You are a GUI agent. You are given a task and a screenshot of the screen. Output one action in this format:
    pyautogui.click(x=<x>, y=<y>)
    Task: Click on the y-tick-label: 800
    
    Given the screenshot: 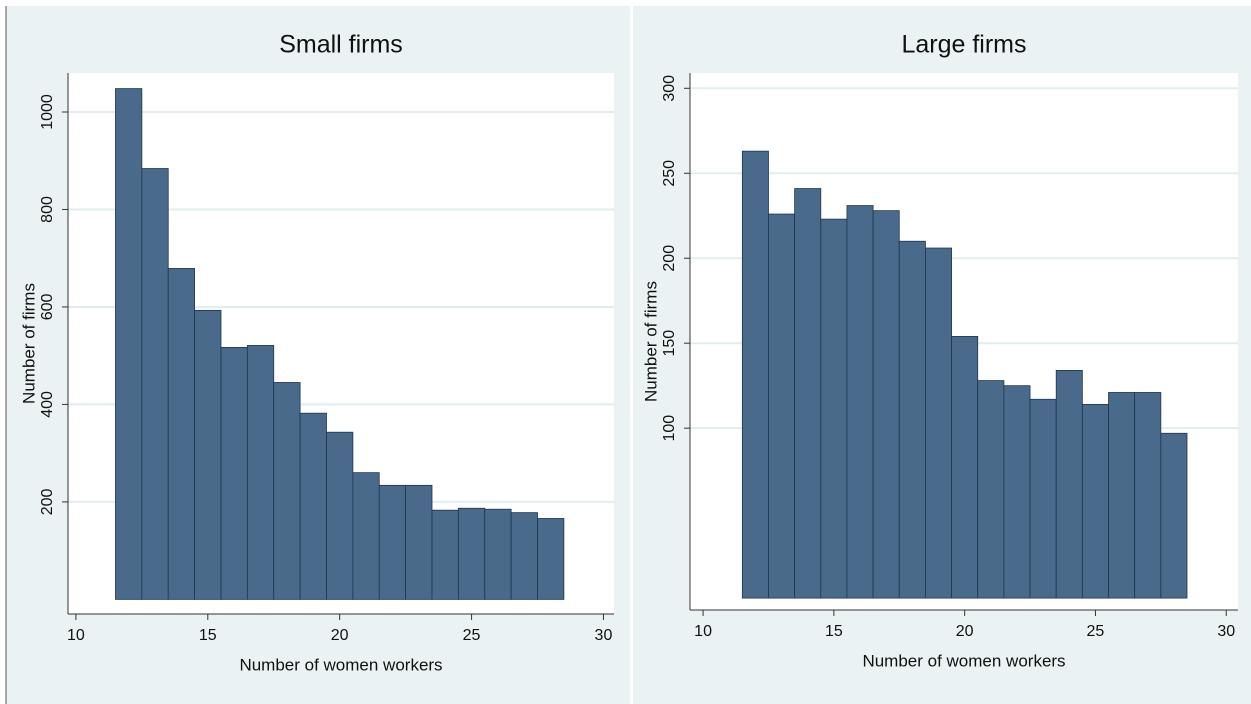 What is the action you would take?
    pyautogui.click(x=47, y=209)
    